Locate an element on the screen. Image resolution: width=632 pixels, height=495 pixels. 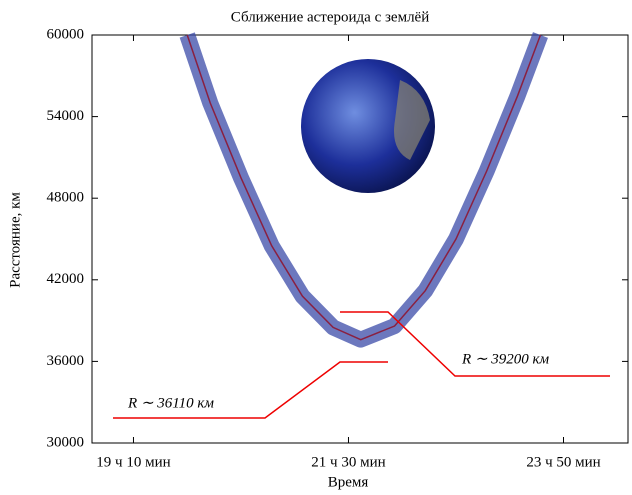
y-tick-label: 30000 is located at coordinates (66, 442).